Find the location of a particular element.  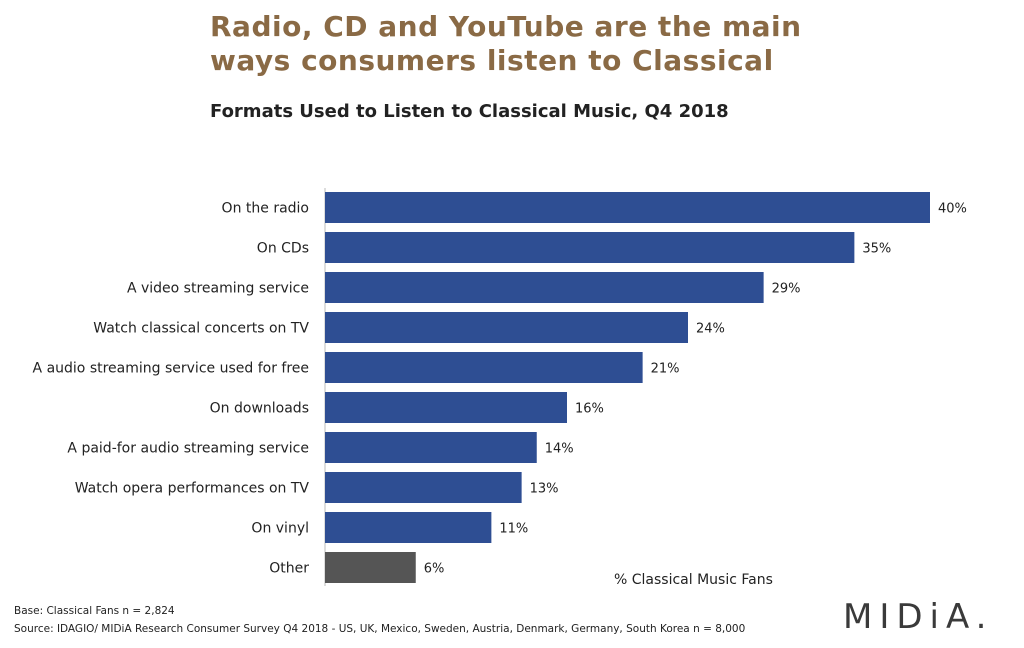

data-label: 21% is located at coordinates (665, 369).